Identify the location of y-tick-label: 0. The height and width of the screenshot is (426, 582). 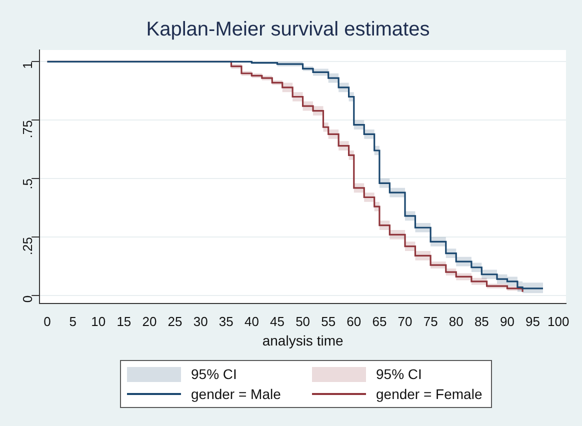
(28, 299).